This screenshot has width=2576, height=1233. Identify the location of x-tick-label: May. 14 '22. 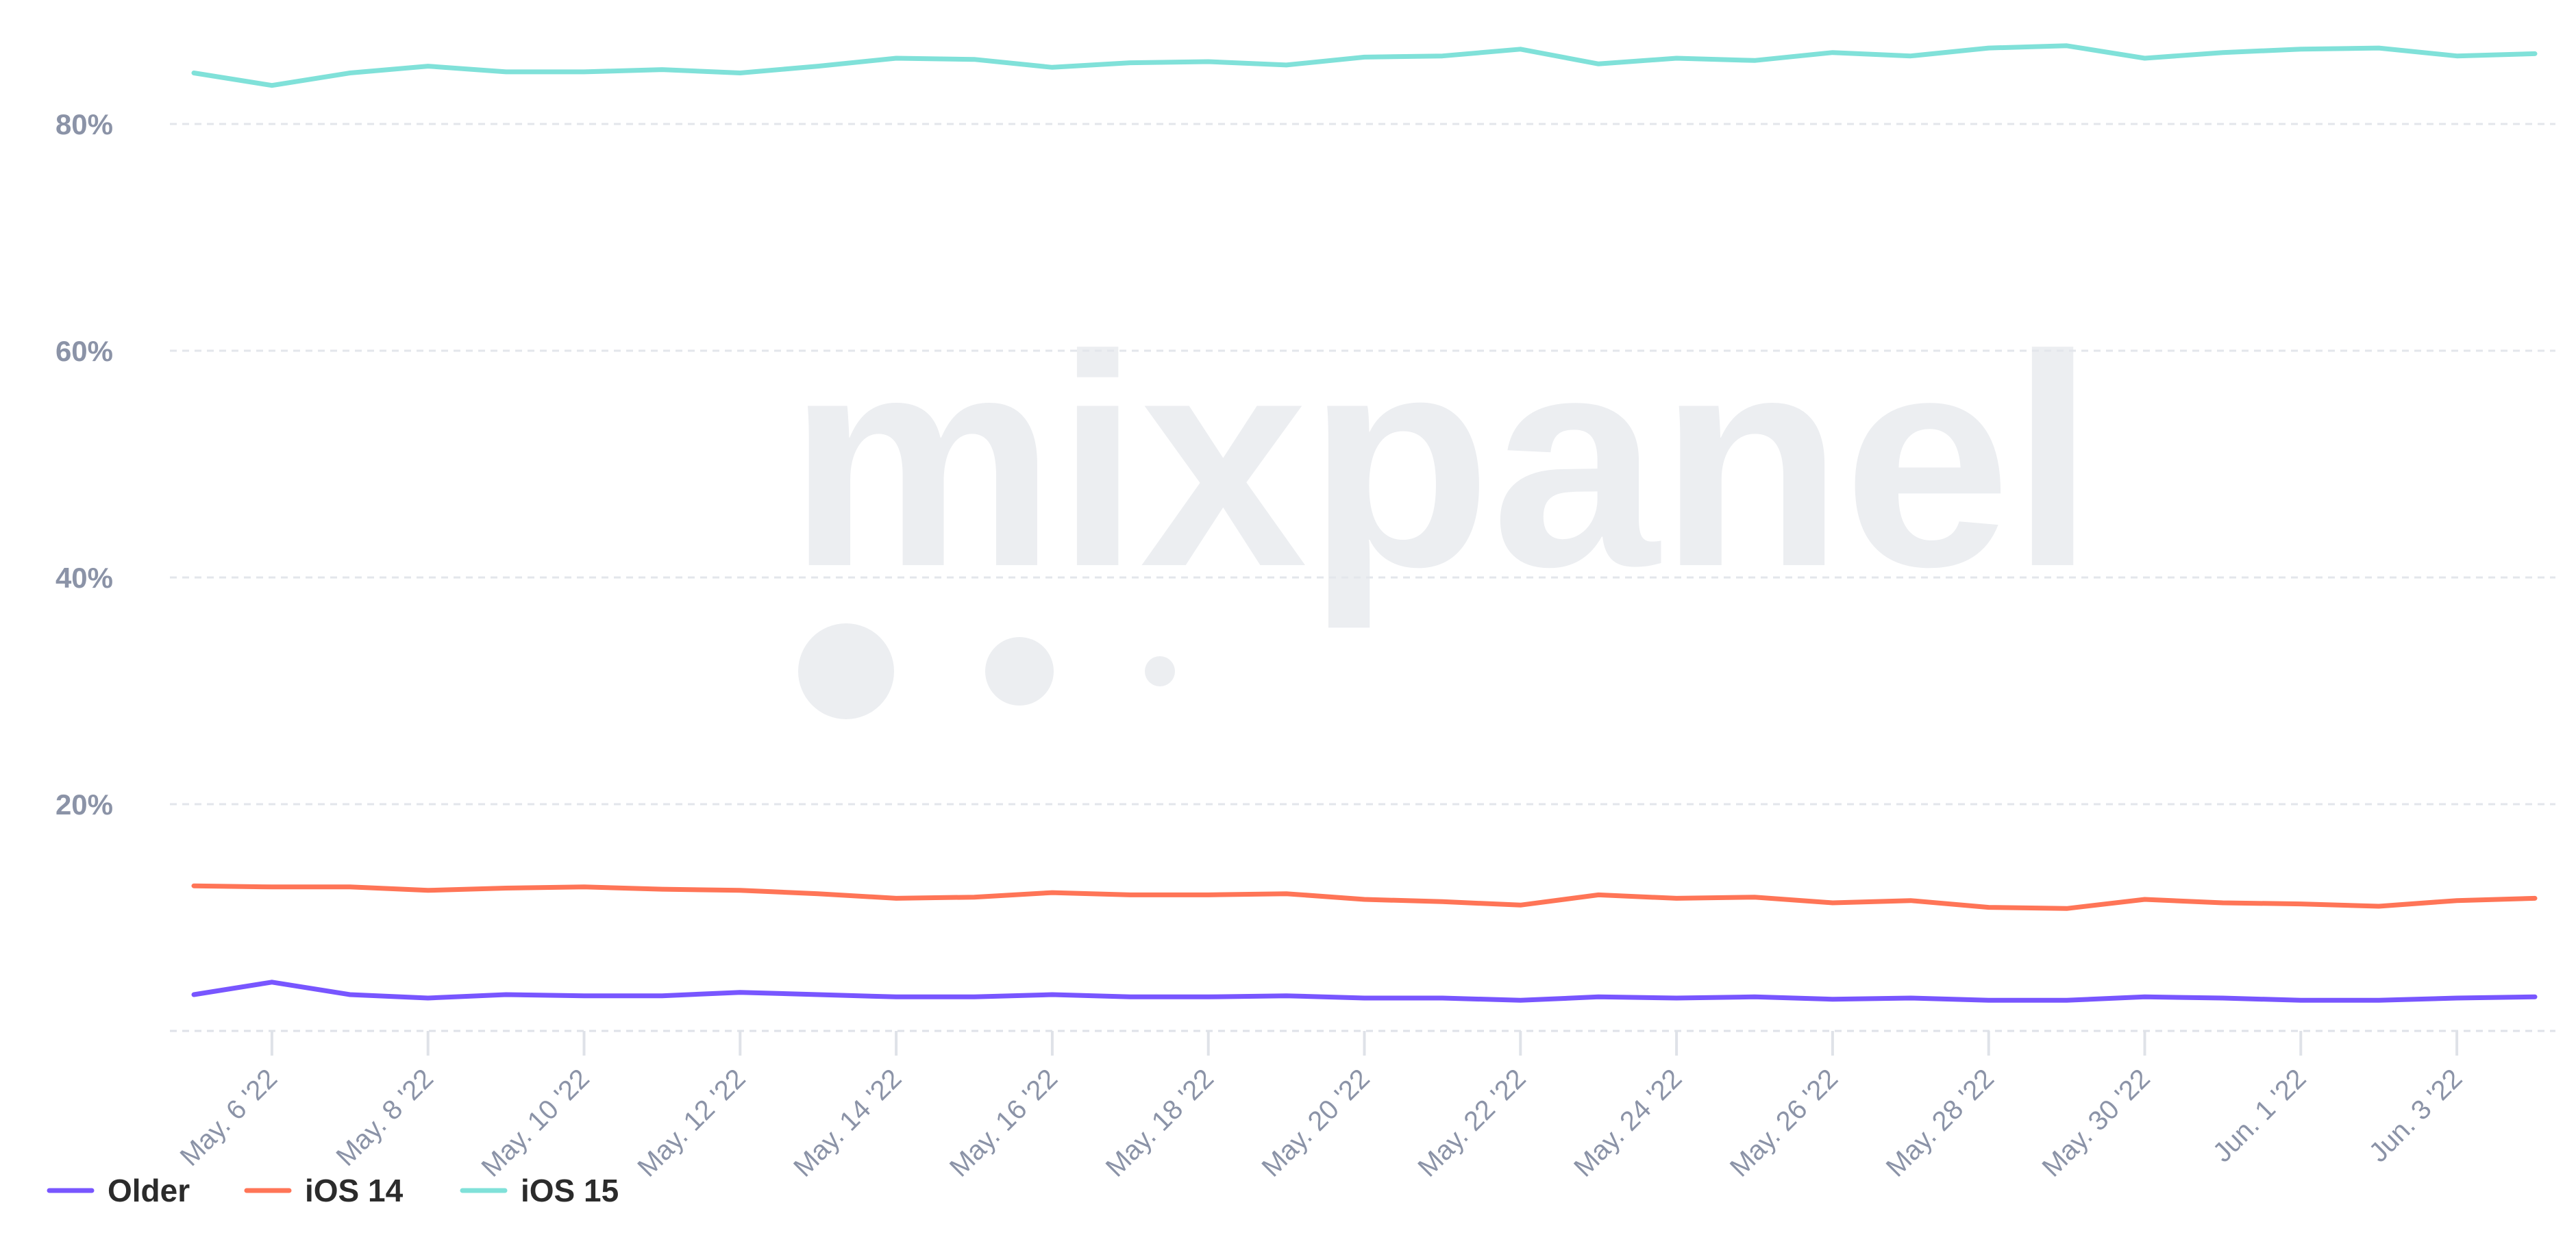
(847, 1122).